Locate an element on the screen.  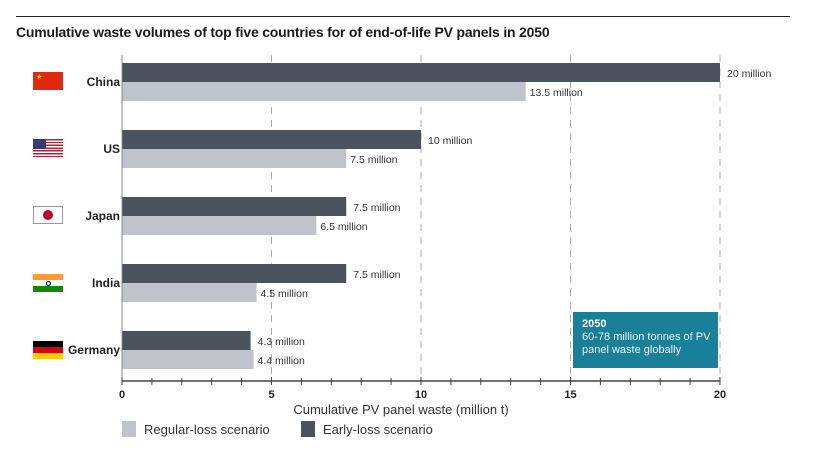
category-label-china: China is located at coordinates (103, 82).